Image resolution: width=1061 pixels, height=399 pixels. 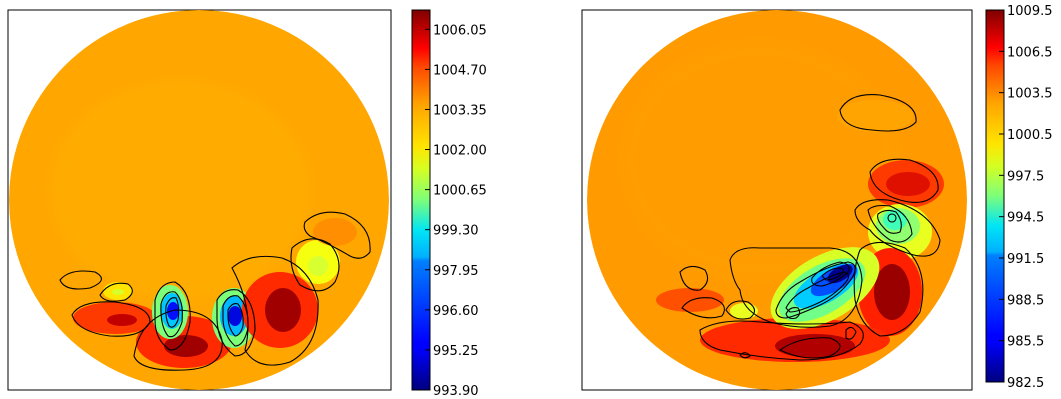 I want to click on blob-orange-2a, so click(x=875, y=116).